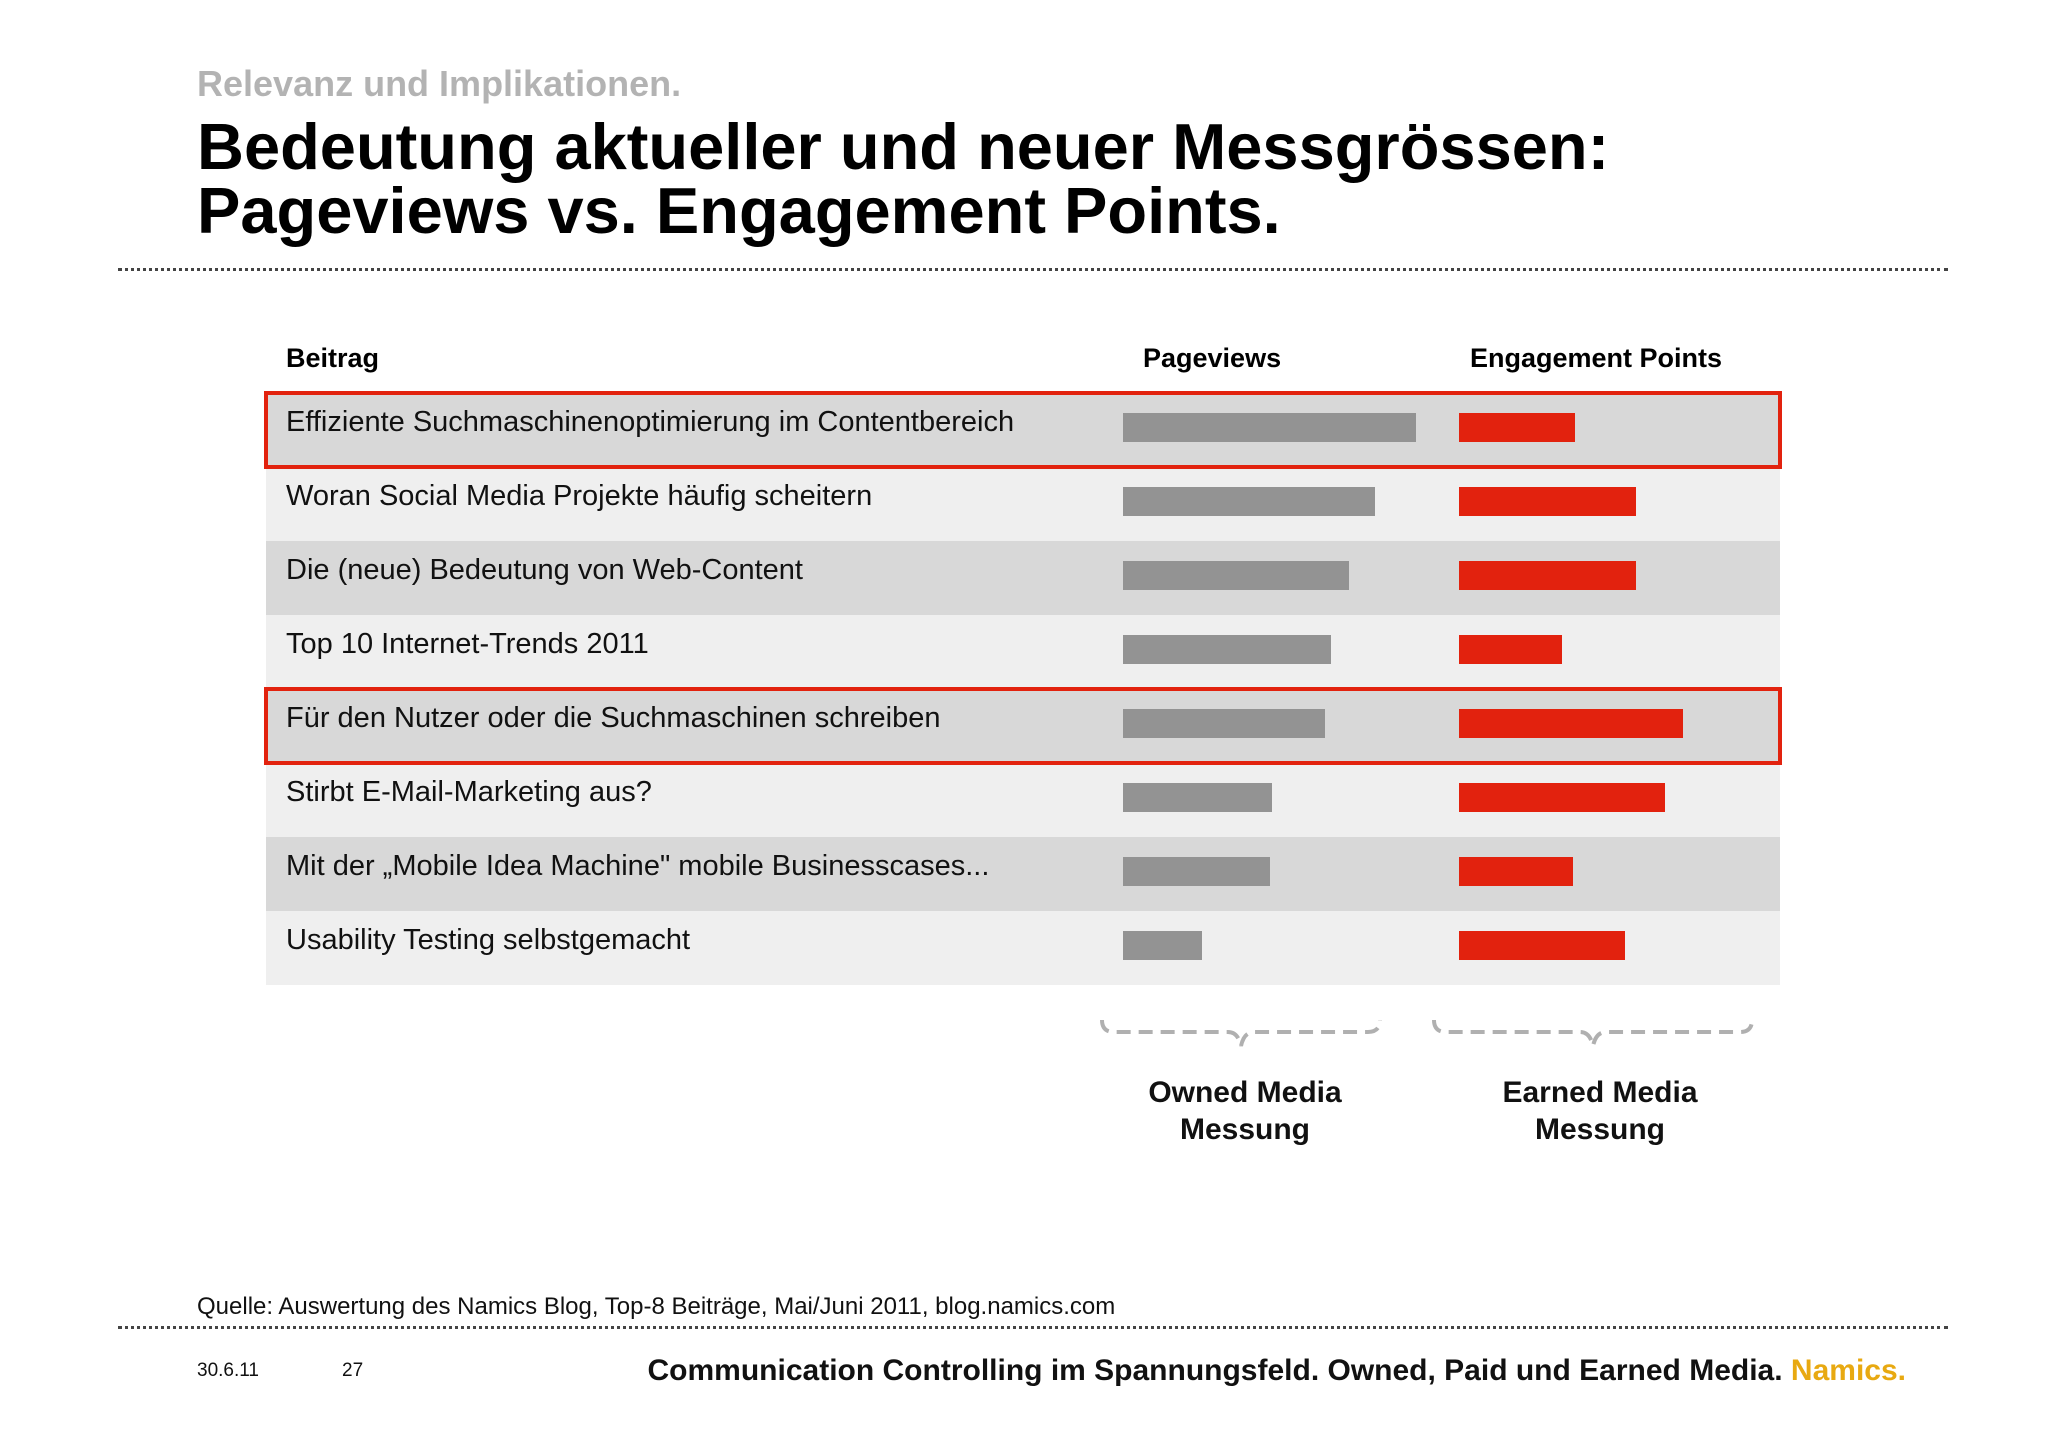 The image size is (2048, 1447). What do you see at coordinates (228, 1370) in the screenshot?
I see `slide-date: 30.6.11` at bounding box center [228, 1370].